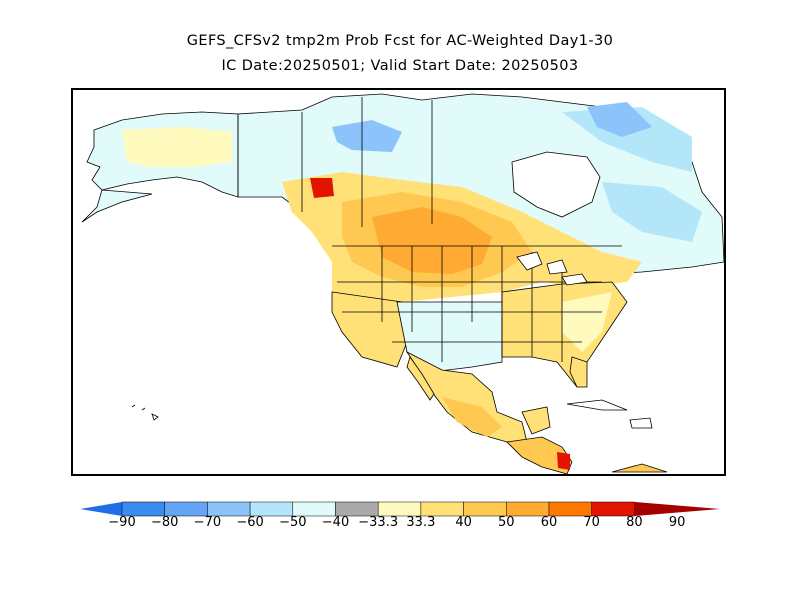 The height and width of the screenshot is (600, 800). What do you see at coordinates (421, 522) in the screenshot?
I see `colorbar-tick-label: 33.3` at bounding box center [421, 522].